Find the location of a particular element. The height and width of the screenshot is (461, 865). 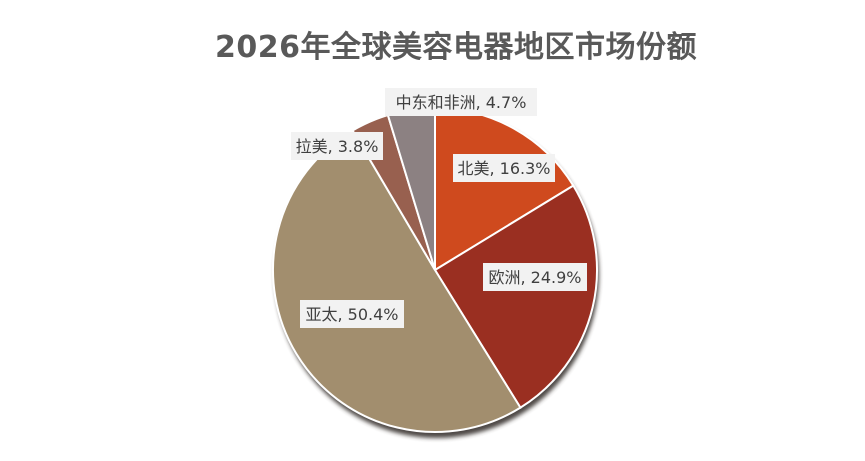

data-label-text-middle-east-africa: 中东和非洲, 4.7% is located at coordinates (461, 102).